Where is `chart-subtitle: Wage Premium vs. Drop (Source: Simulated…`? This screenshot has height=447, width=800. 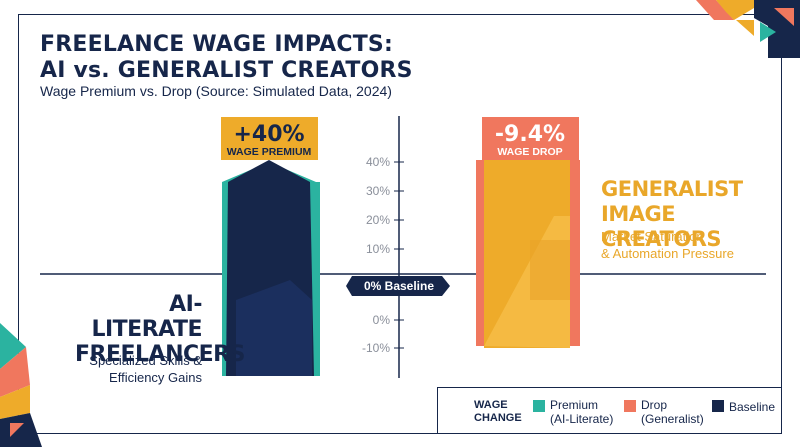 chart-subtitle: Wage Premium vs. Drop (Source: Simulated… is located at coordinates (216, 91).